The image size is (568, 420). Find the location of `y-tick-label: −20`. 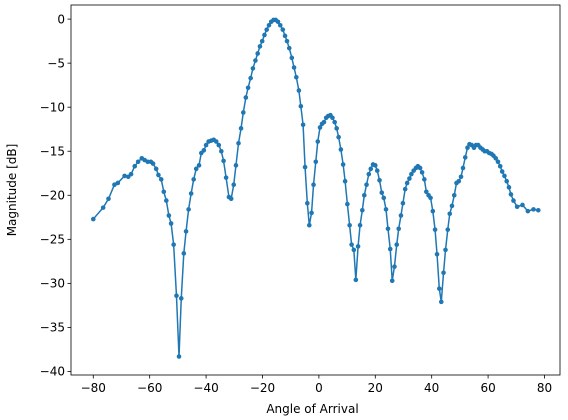

y-tick-label: −20 is located at coordinates (52, 195).